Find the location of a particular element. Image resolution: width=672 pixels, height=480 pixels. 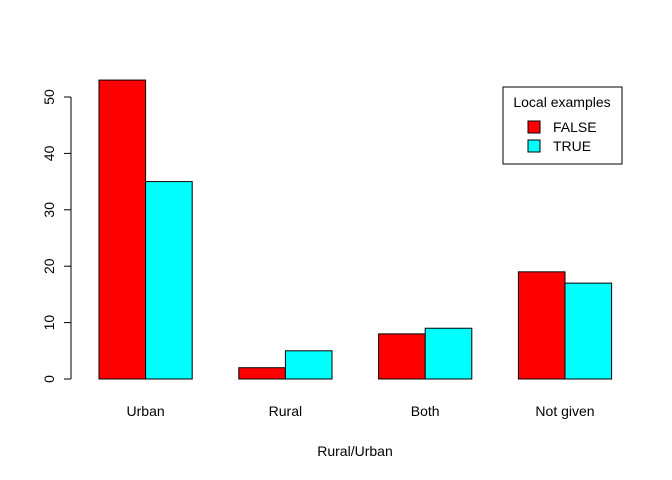

y-axis: 0 10 20 30 40 50 is located at coordinates (56, 236).